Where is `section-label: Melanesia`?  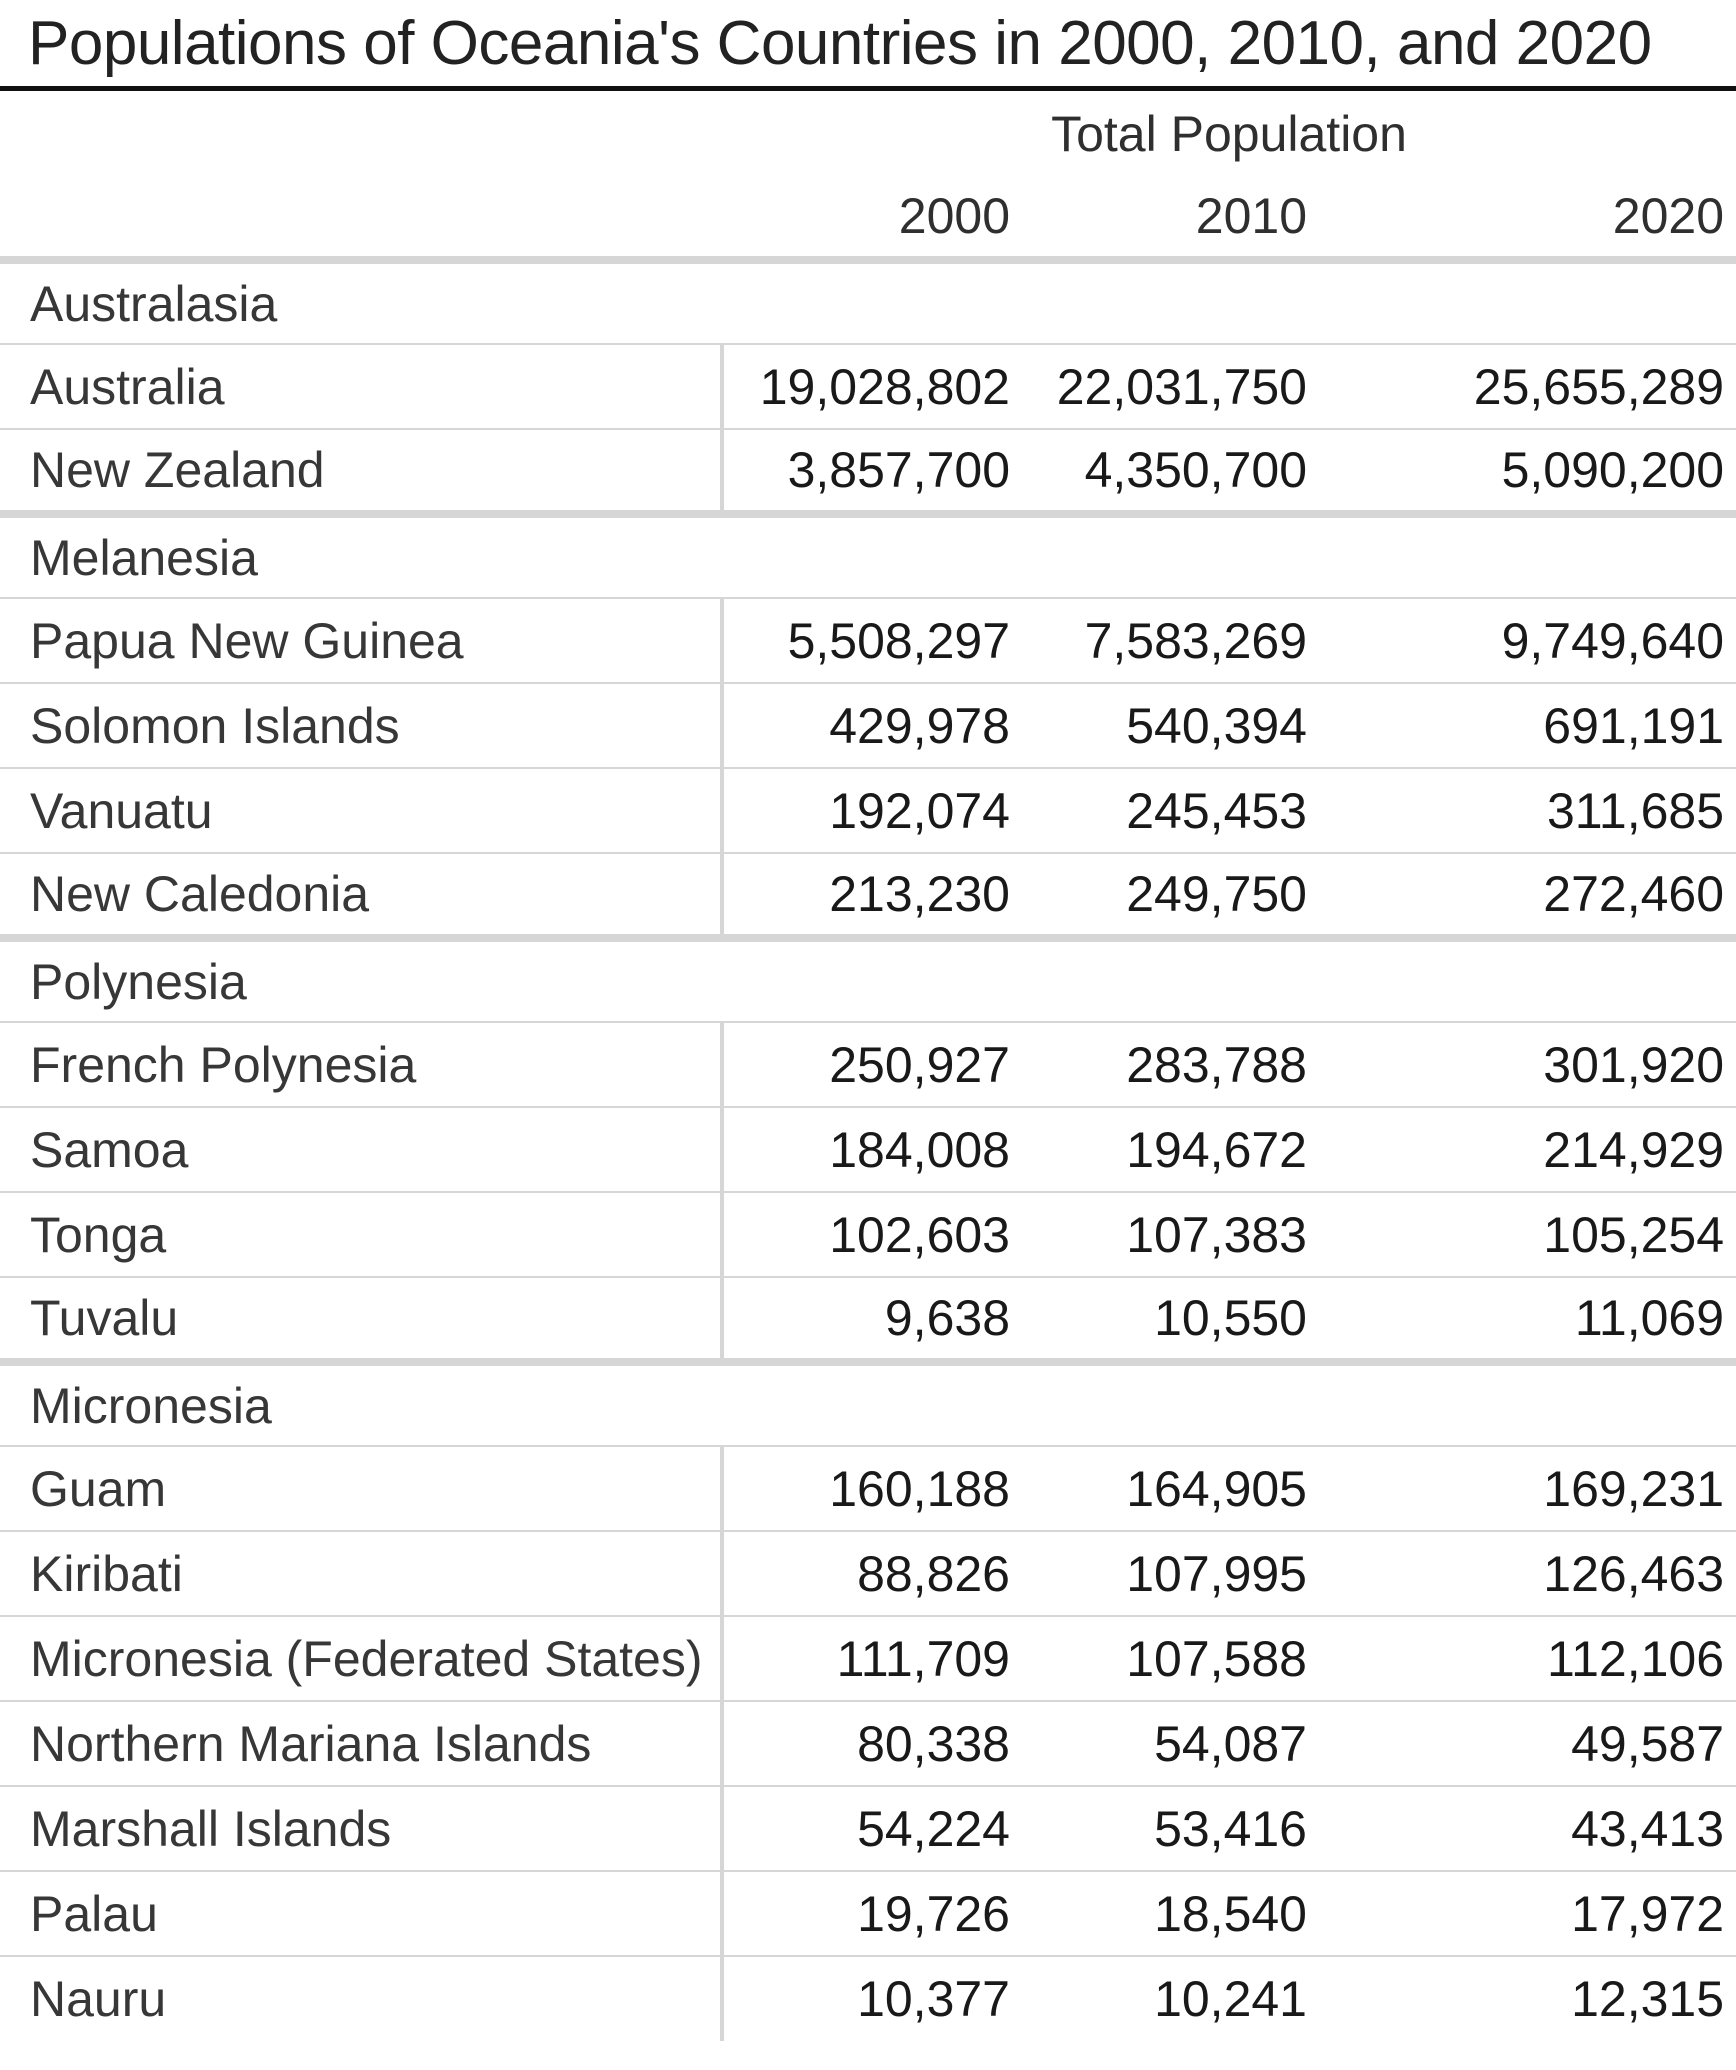 section-label: Melanesia is located at coordinates (868, 554).